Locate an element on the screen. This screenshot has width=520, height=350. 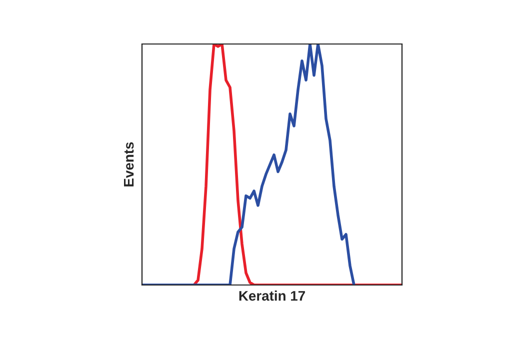
x-axis-title: Keratin 17 is located at coordinates (272, 295).